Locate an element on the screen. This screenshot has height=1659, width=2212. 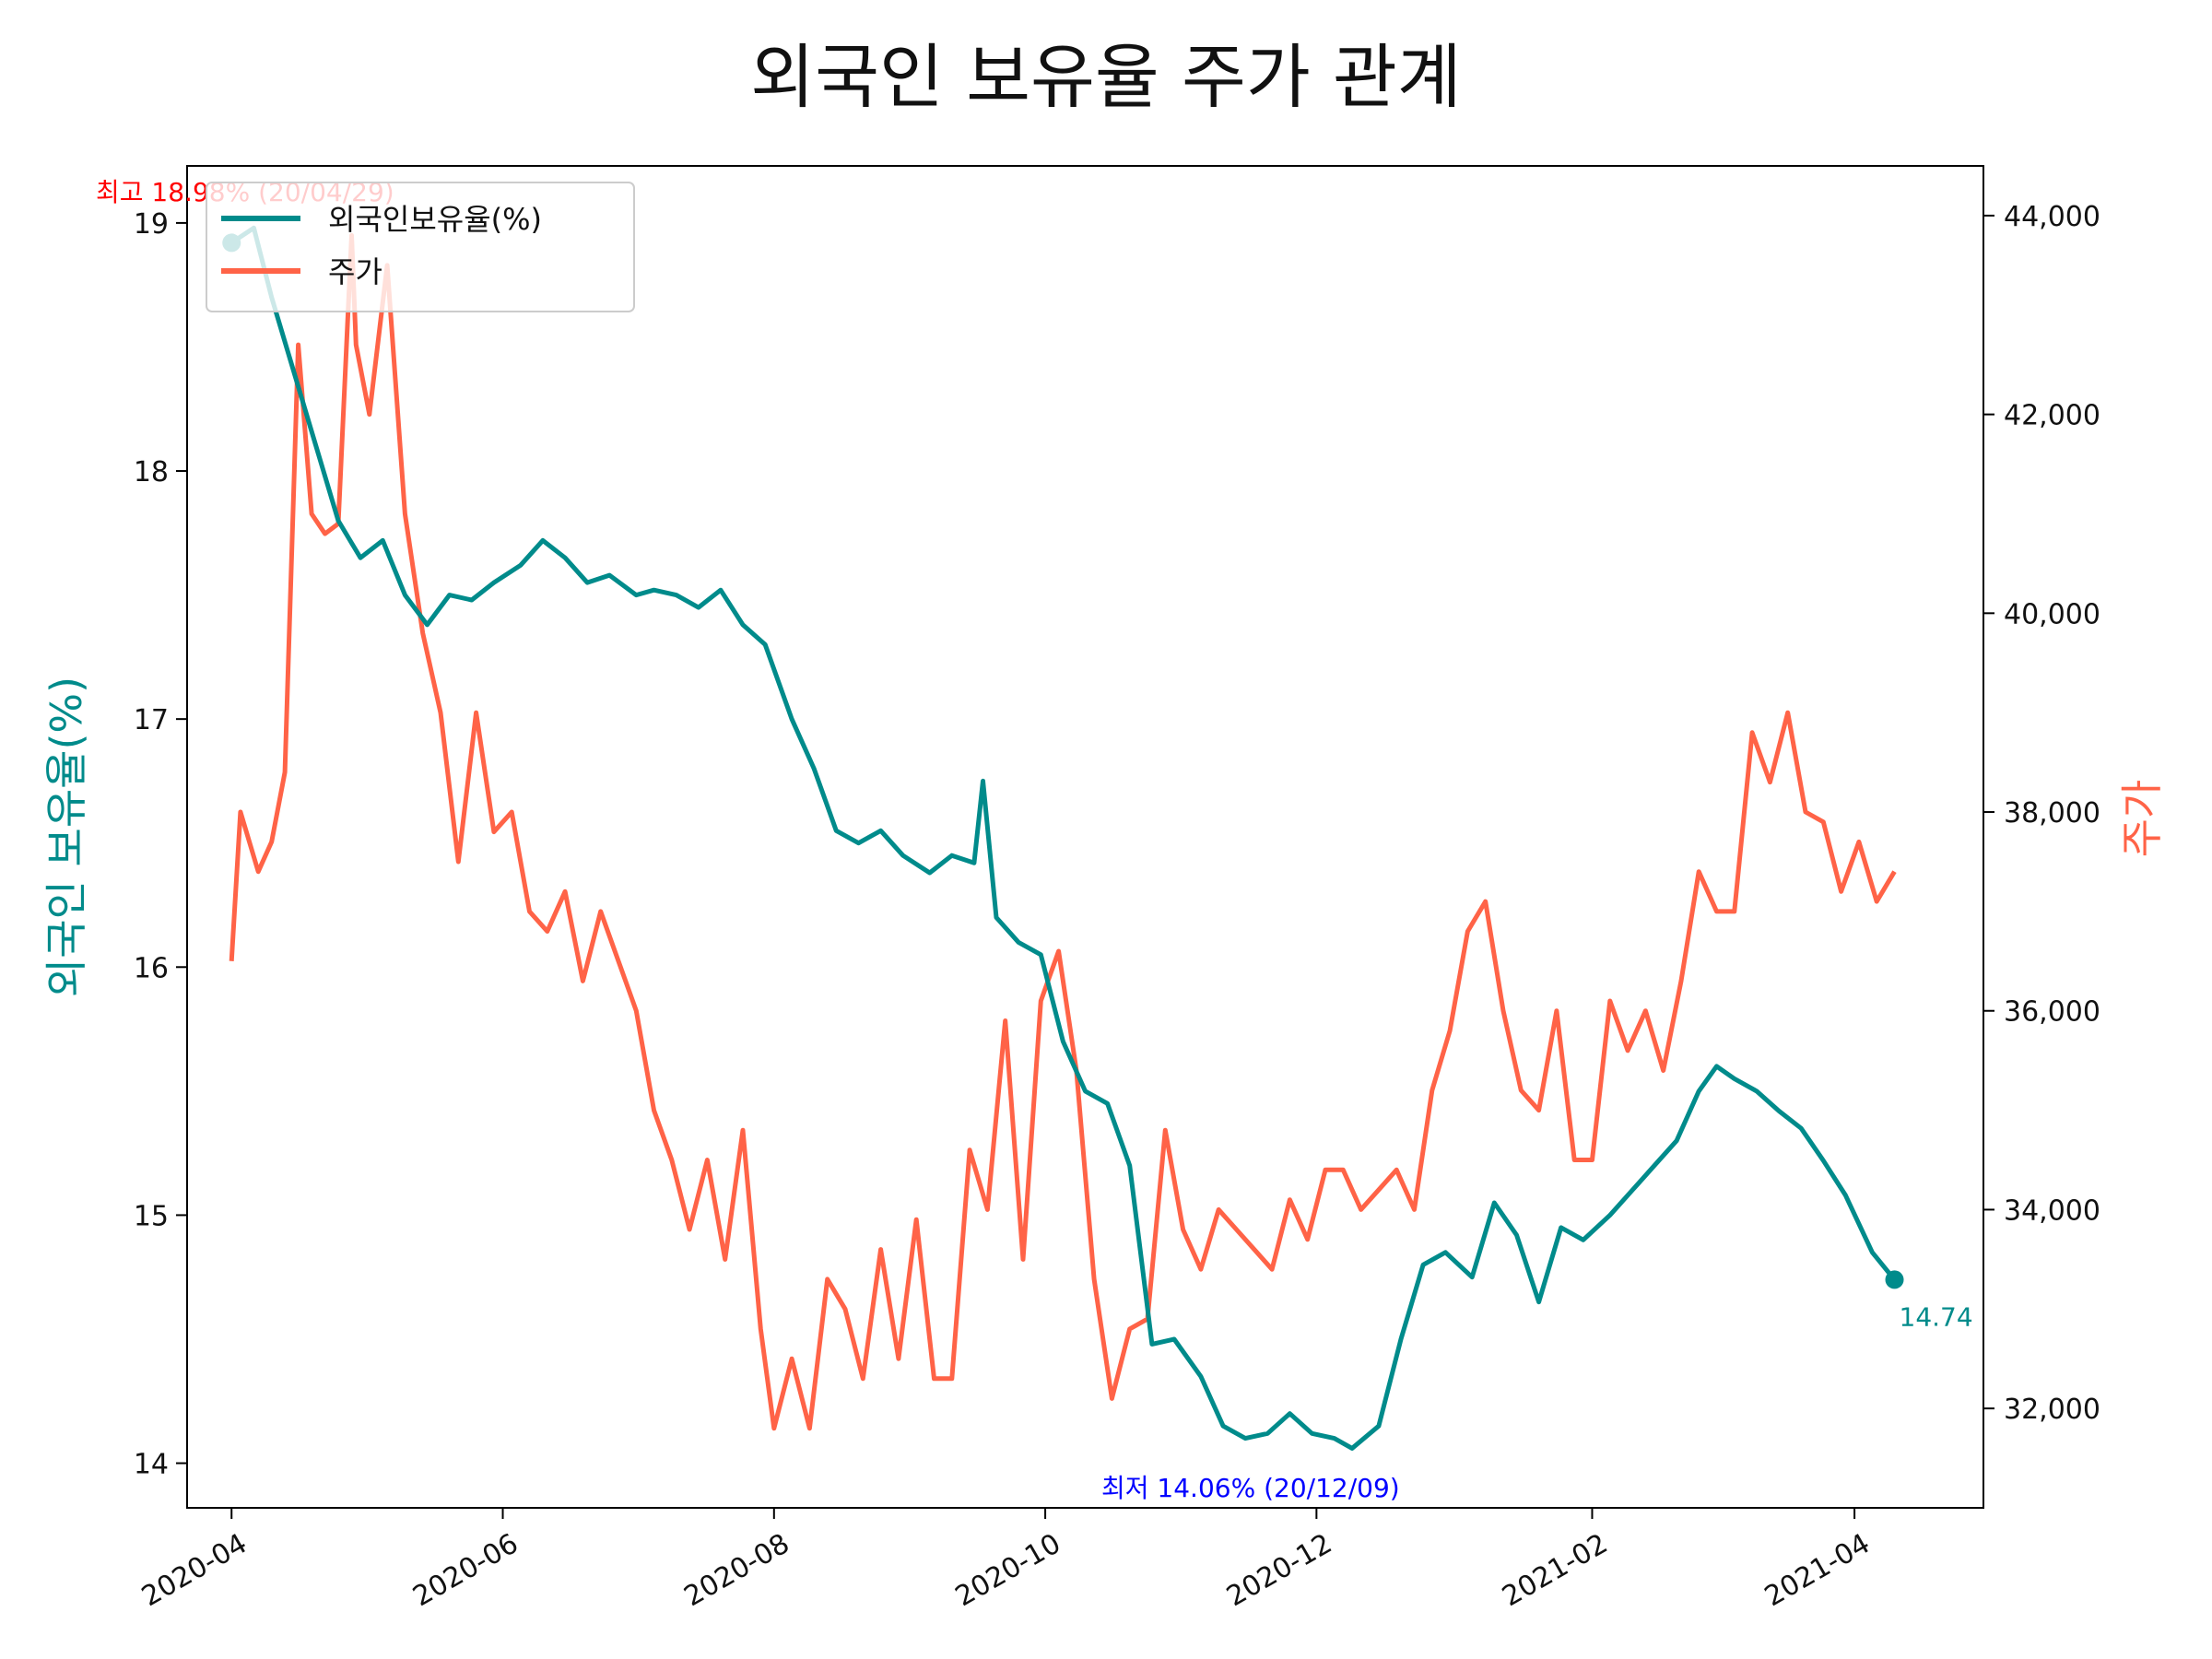
legend-box is located at coordinates (420, 247).